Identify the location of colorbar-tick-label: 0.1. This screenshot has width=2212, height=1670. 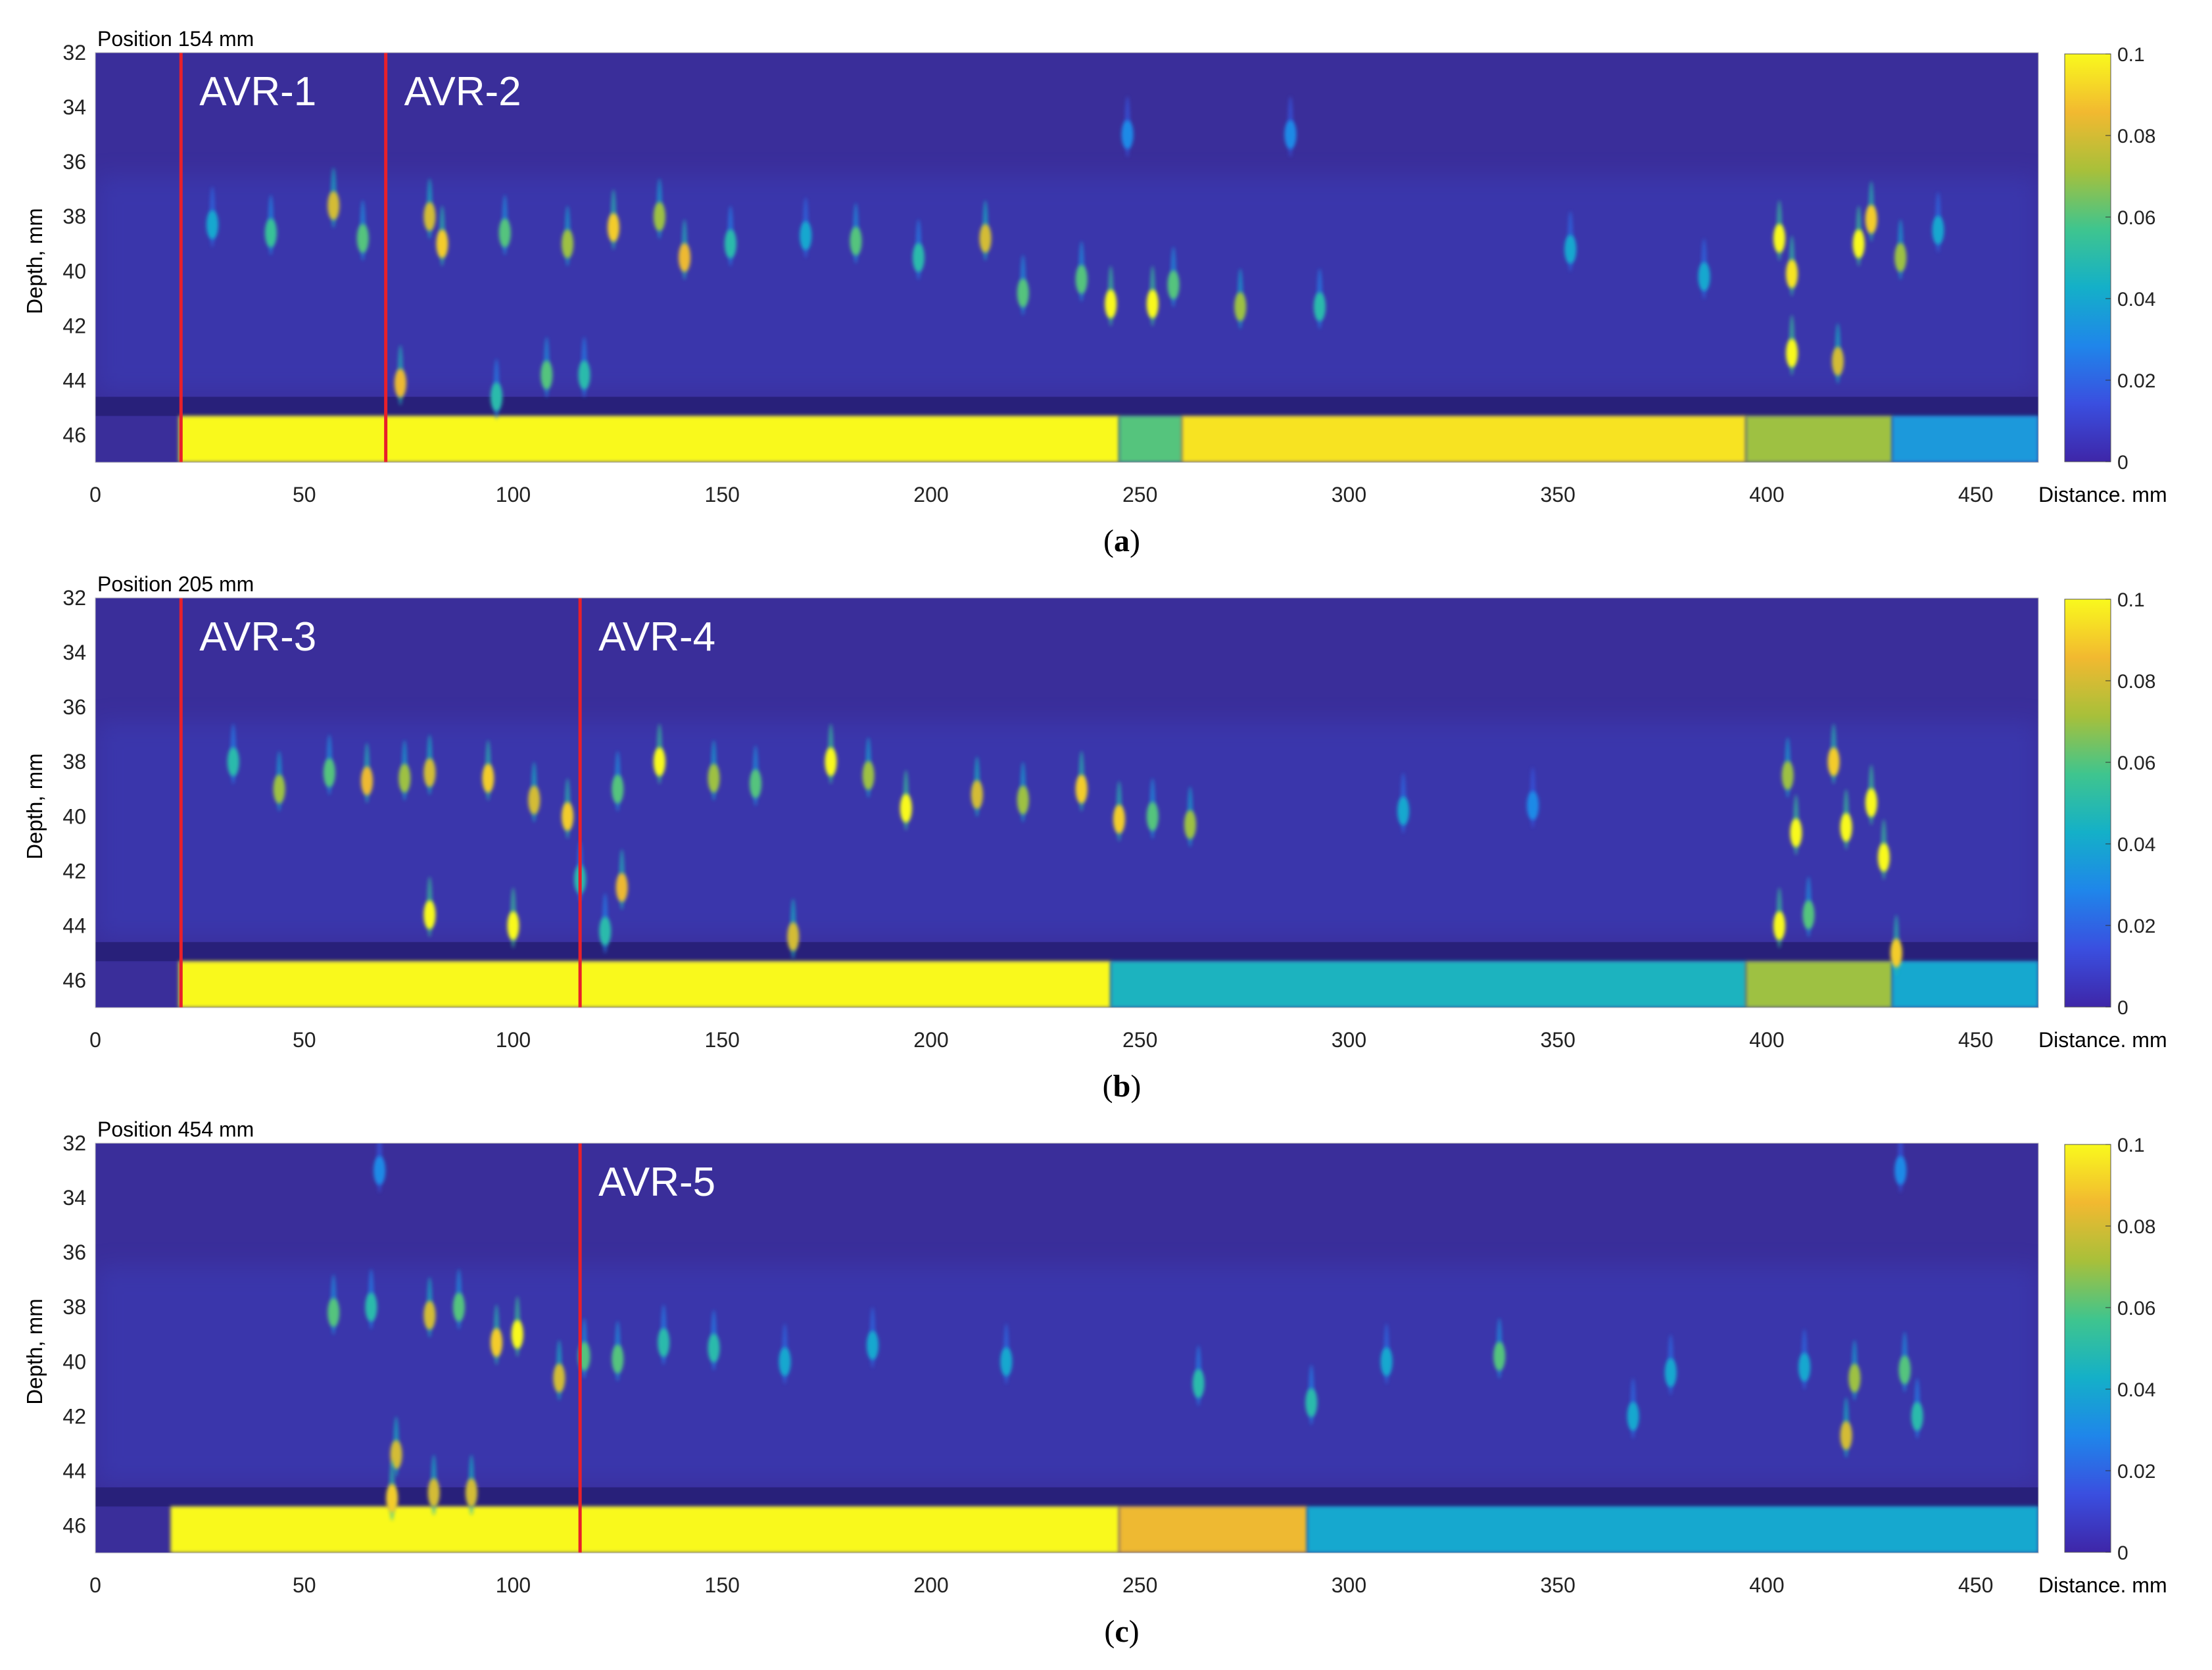
(2131, 1145).